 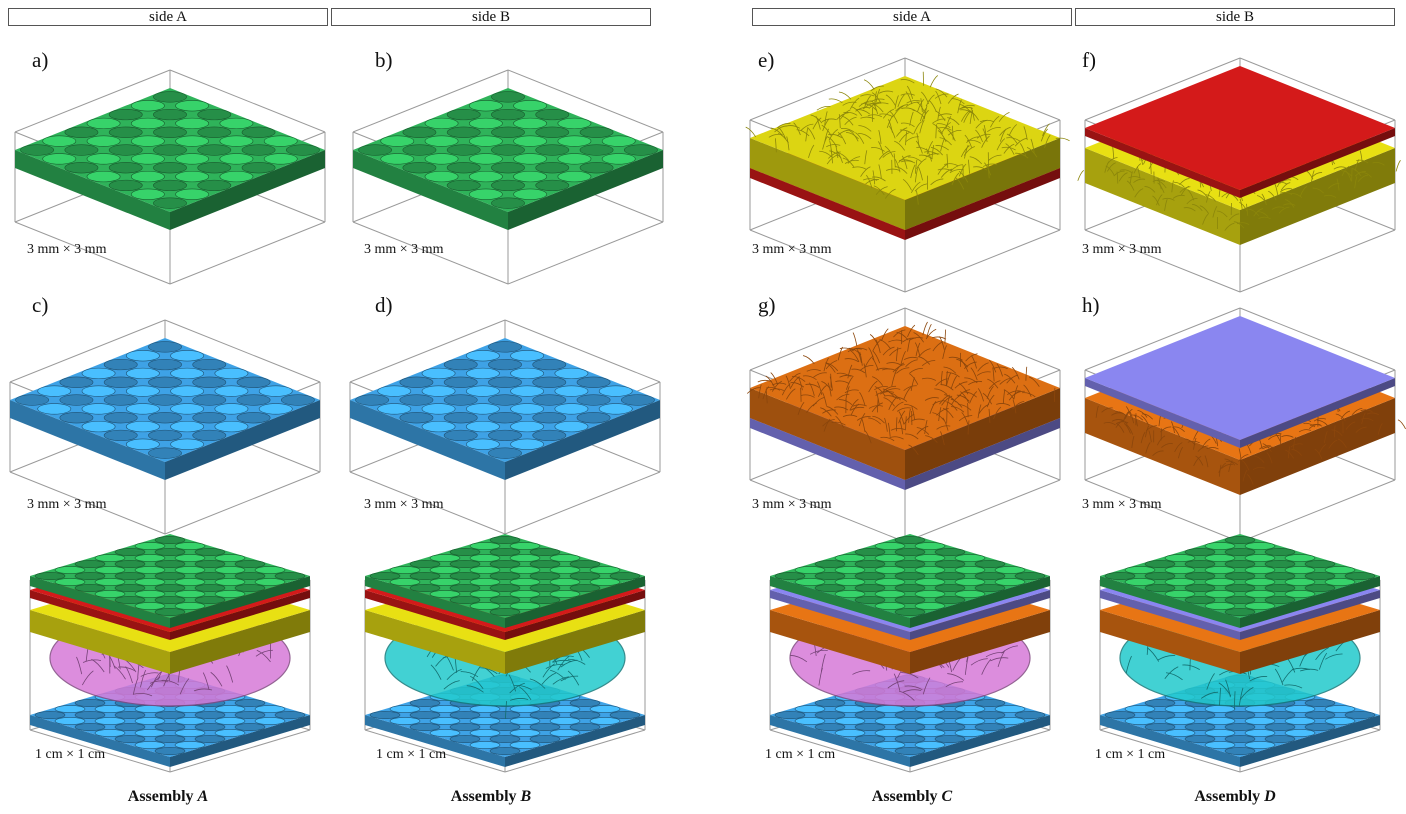 I want to click on panel-f-membrane-nonwoven, so click(x=1239, y=175).